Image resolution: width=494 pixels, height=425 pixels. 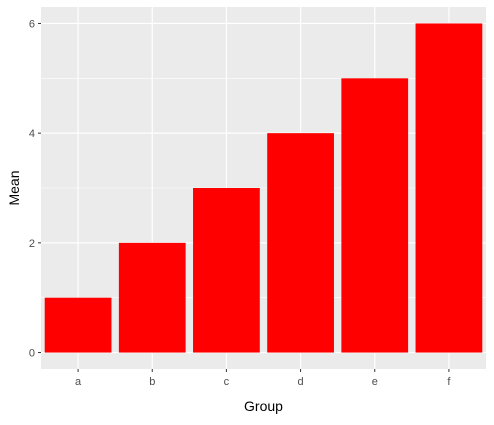 I want to click on bar-e, so click(x=375, y=215).